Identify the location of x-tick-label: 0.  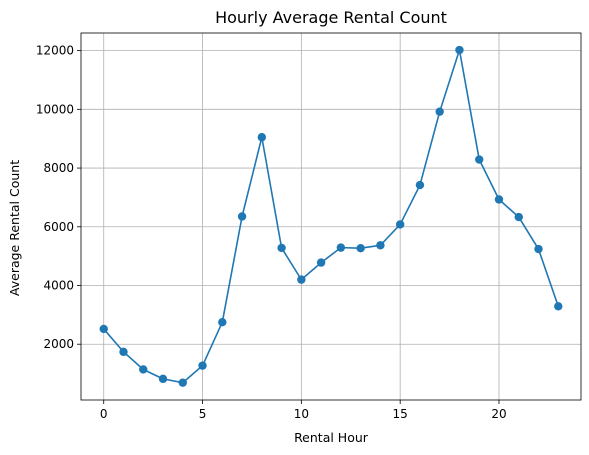
(104, 414).